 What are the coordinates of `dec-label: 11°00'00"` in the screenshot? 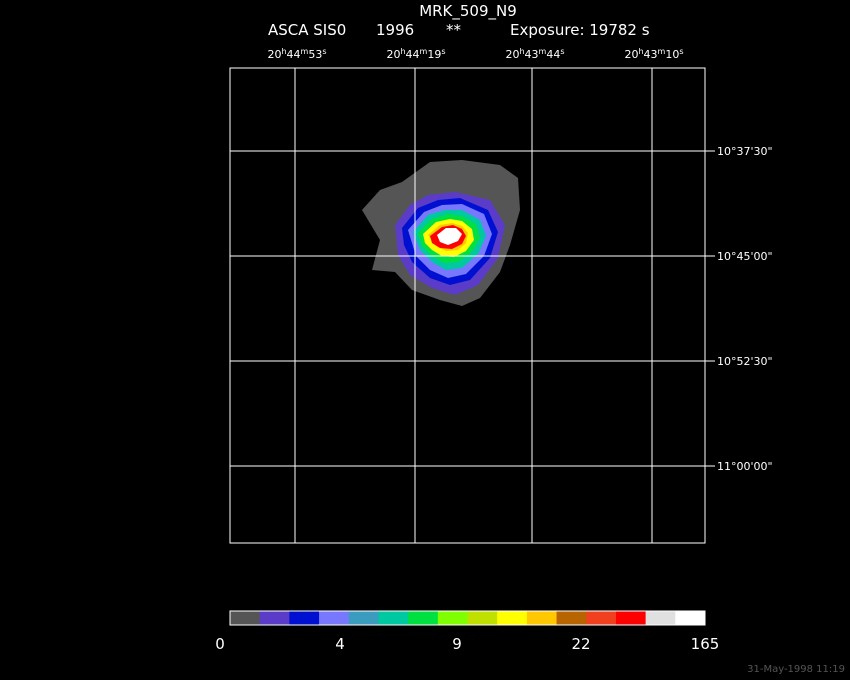 It's located at (745, 466).